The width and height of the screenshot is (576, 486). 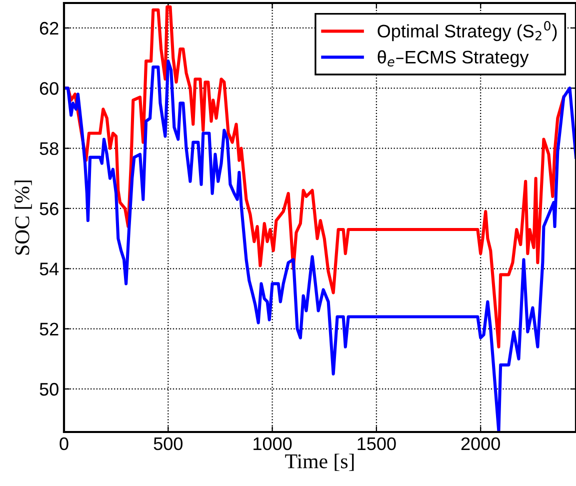 What do you see at coordinates (64, 443) in the screenshot?
I see `x-tick-label: 0` at bounding box center [64, 443].